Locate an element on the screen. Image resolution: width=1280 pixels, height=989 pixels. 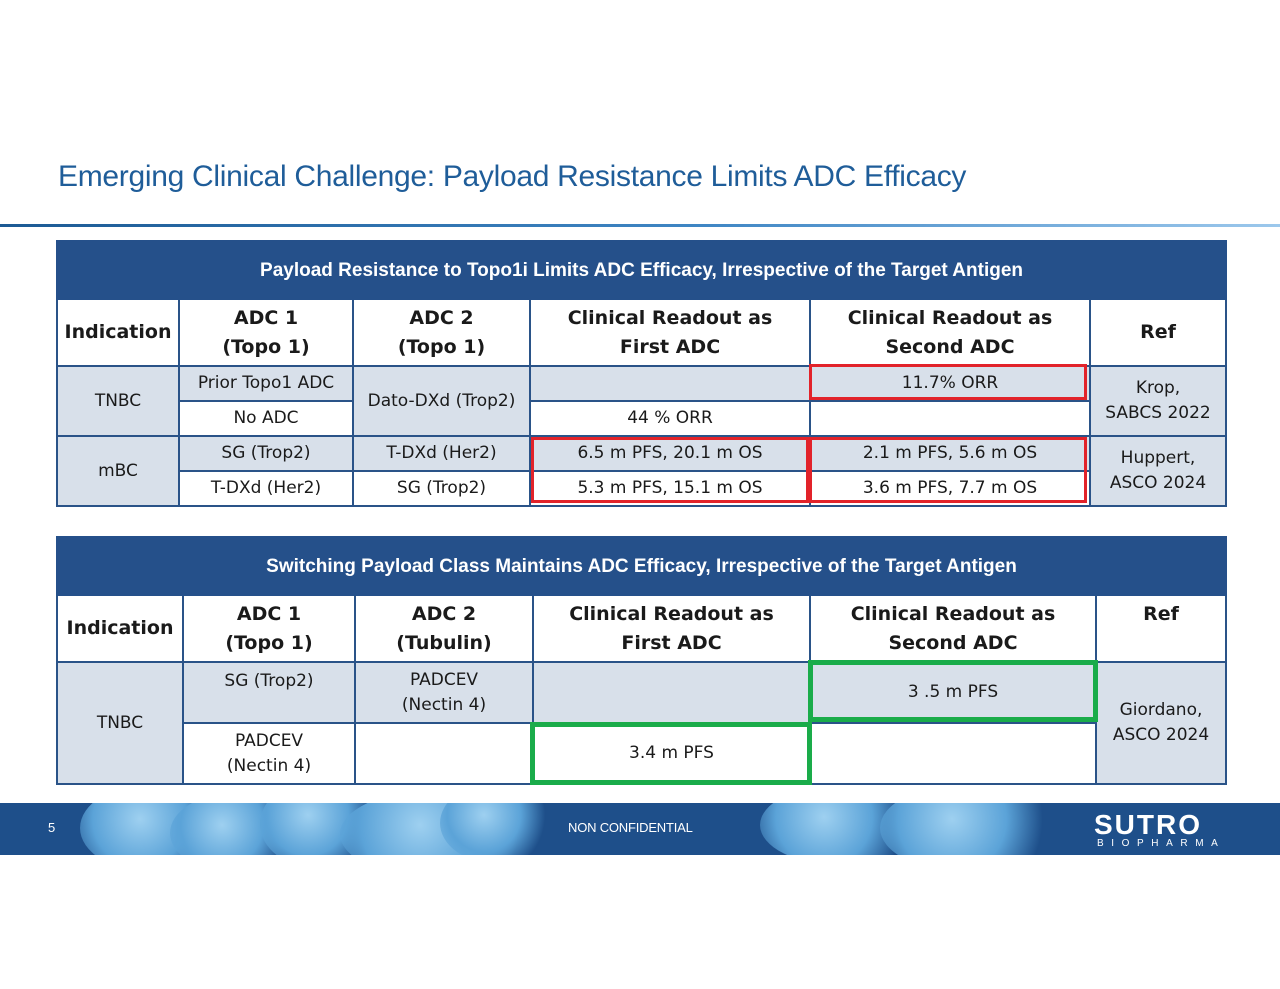
cell-first-readout: 3.4 m PFS is located at coordinates (671, 753).